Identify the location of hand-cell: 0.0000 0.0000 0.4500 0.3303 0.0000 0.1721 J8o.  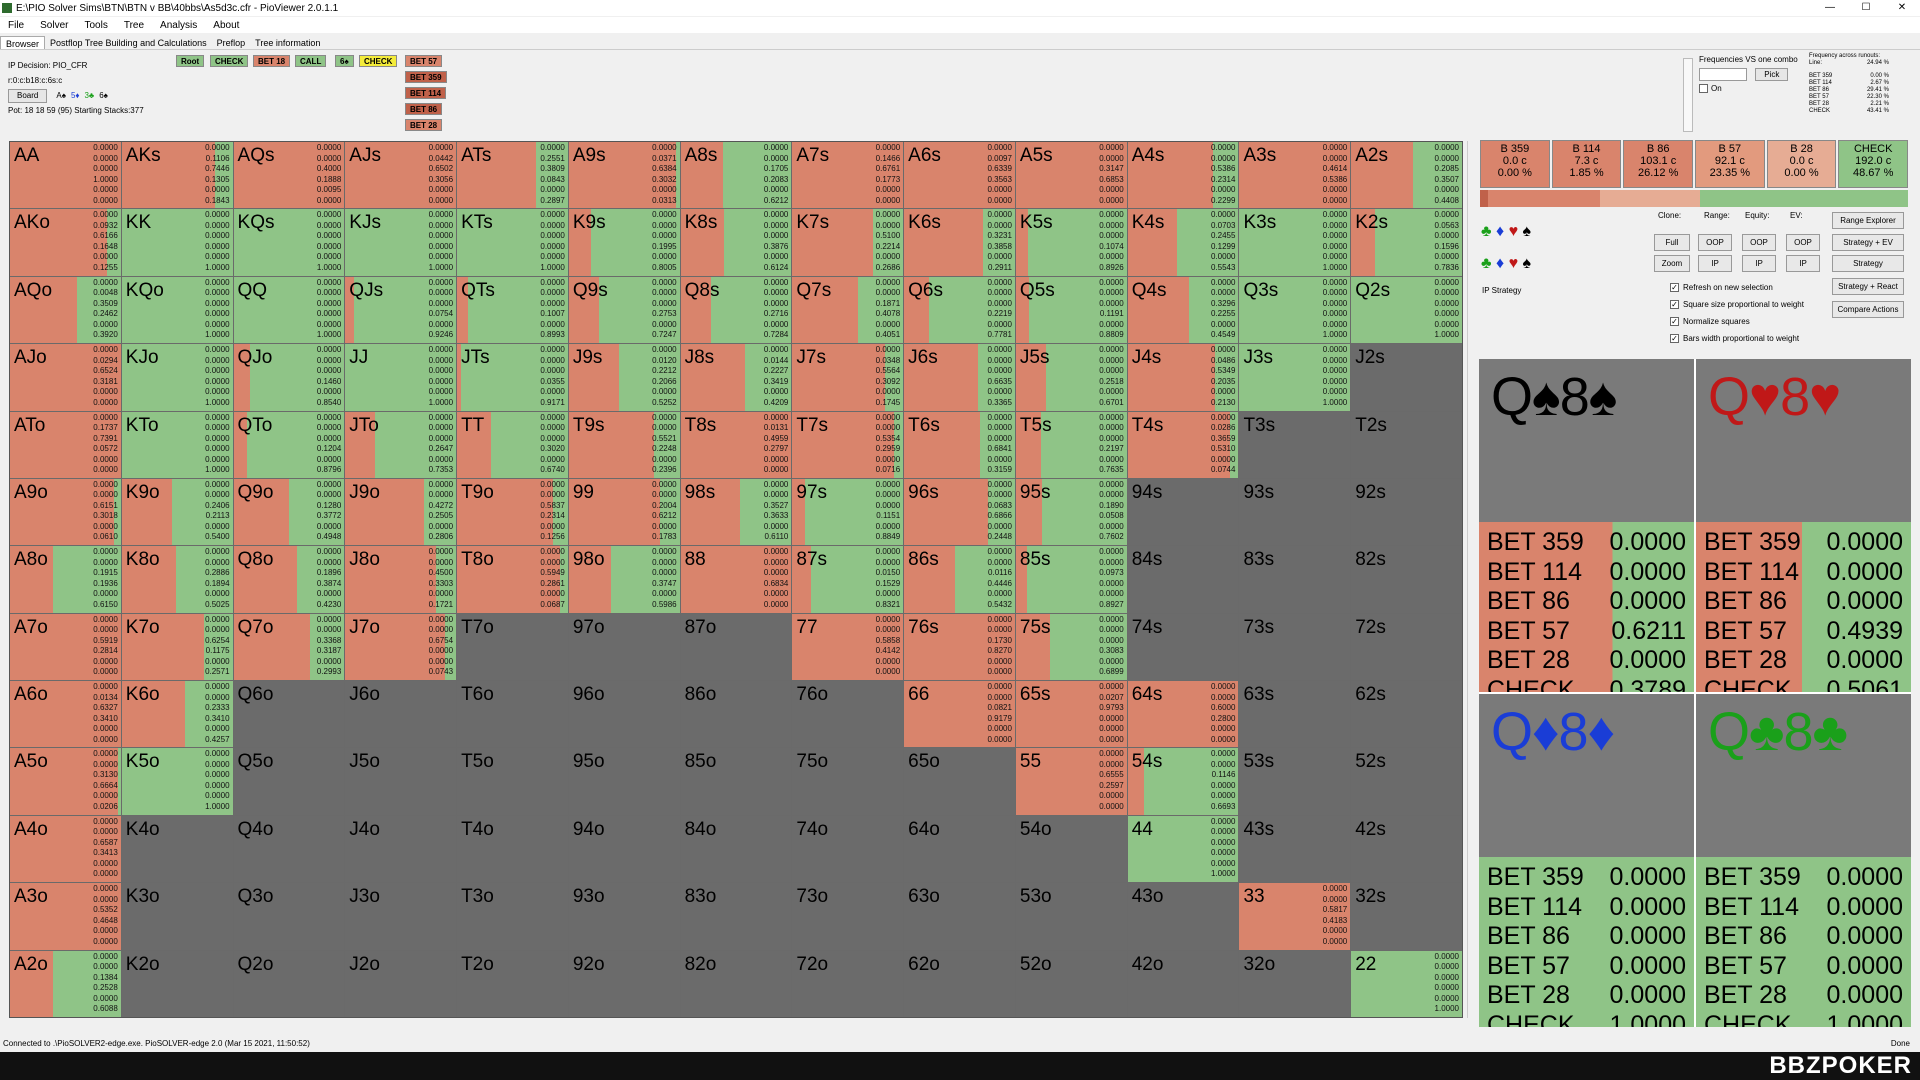
(401, 579).